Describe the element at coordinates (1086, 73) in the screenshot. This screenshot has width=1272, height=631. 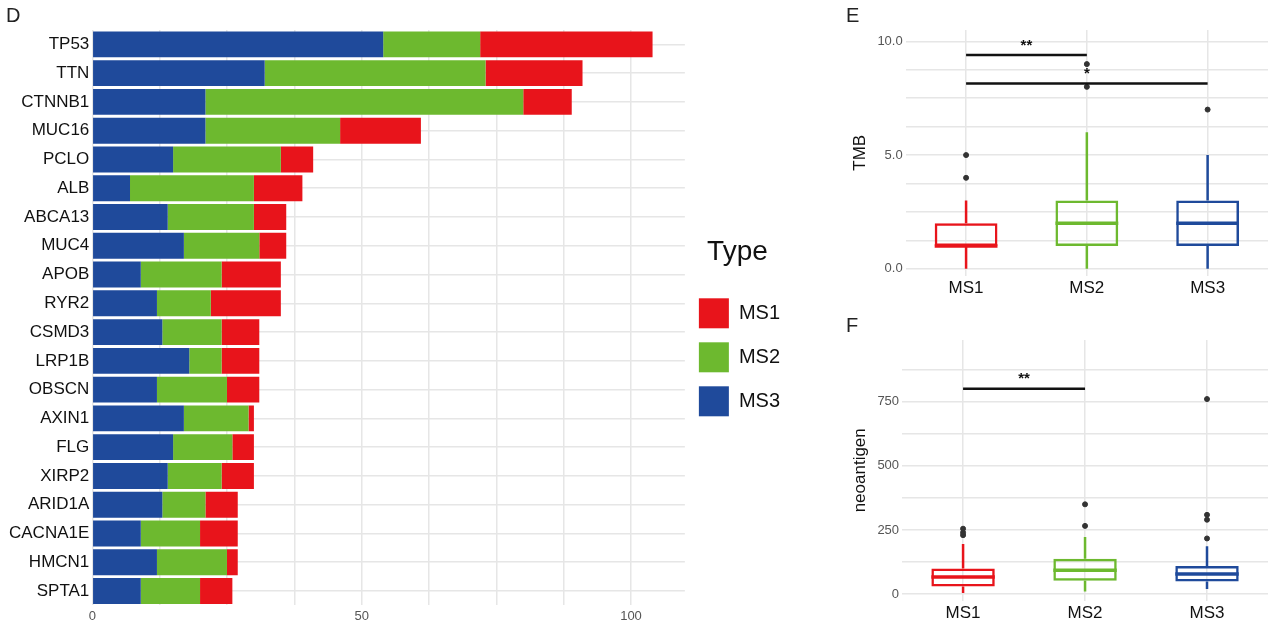
I see `annotation: *` at that location.